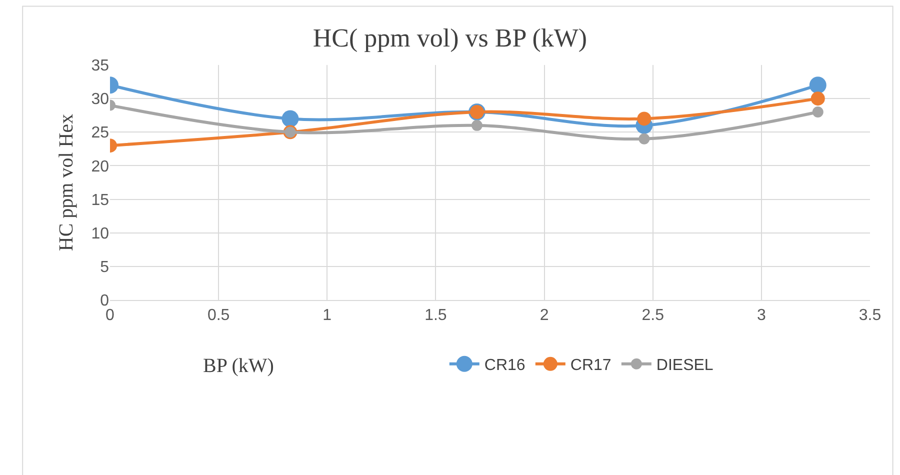  What do you see at coordinates (327, 315) in the screenshot?
I see `x-tick-label: 1` at bounding box center [327, 315].